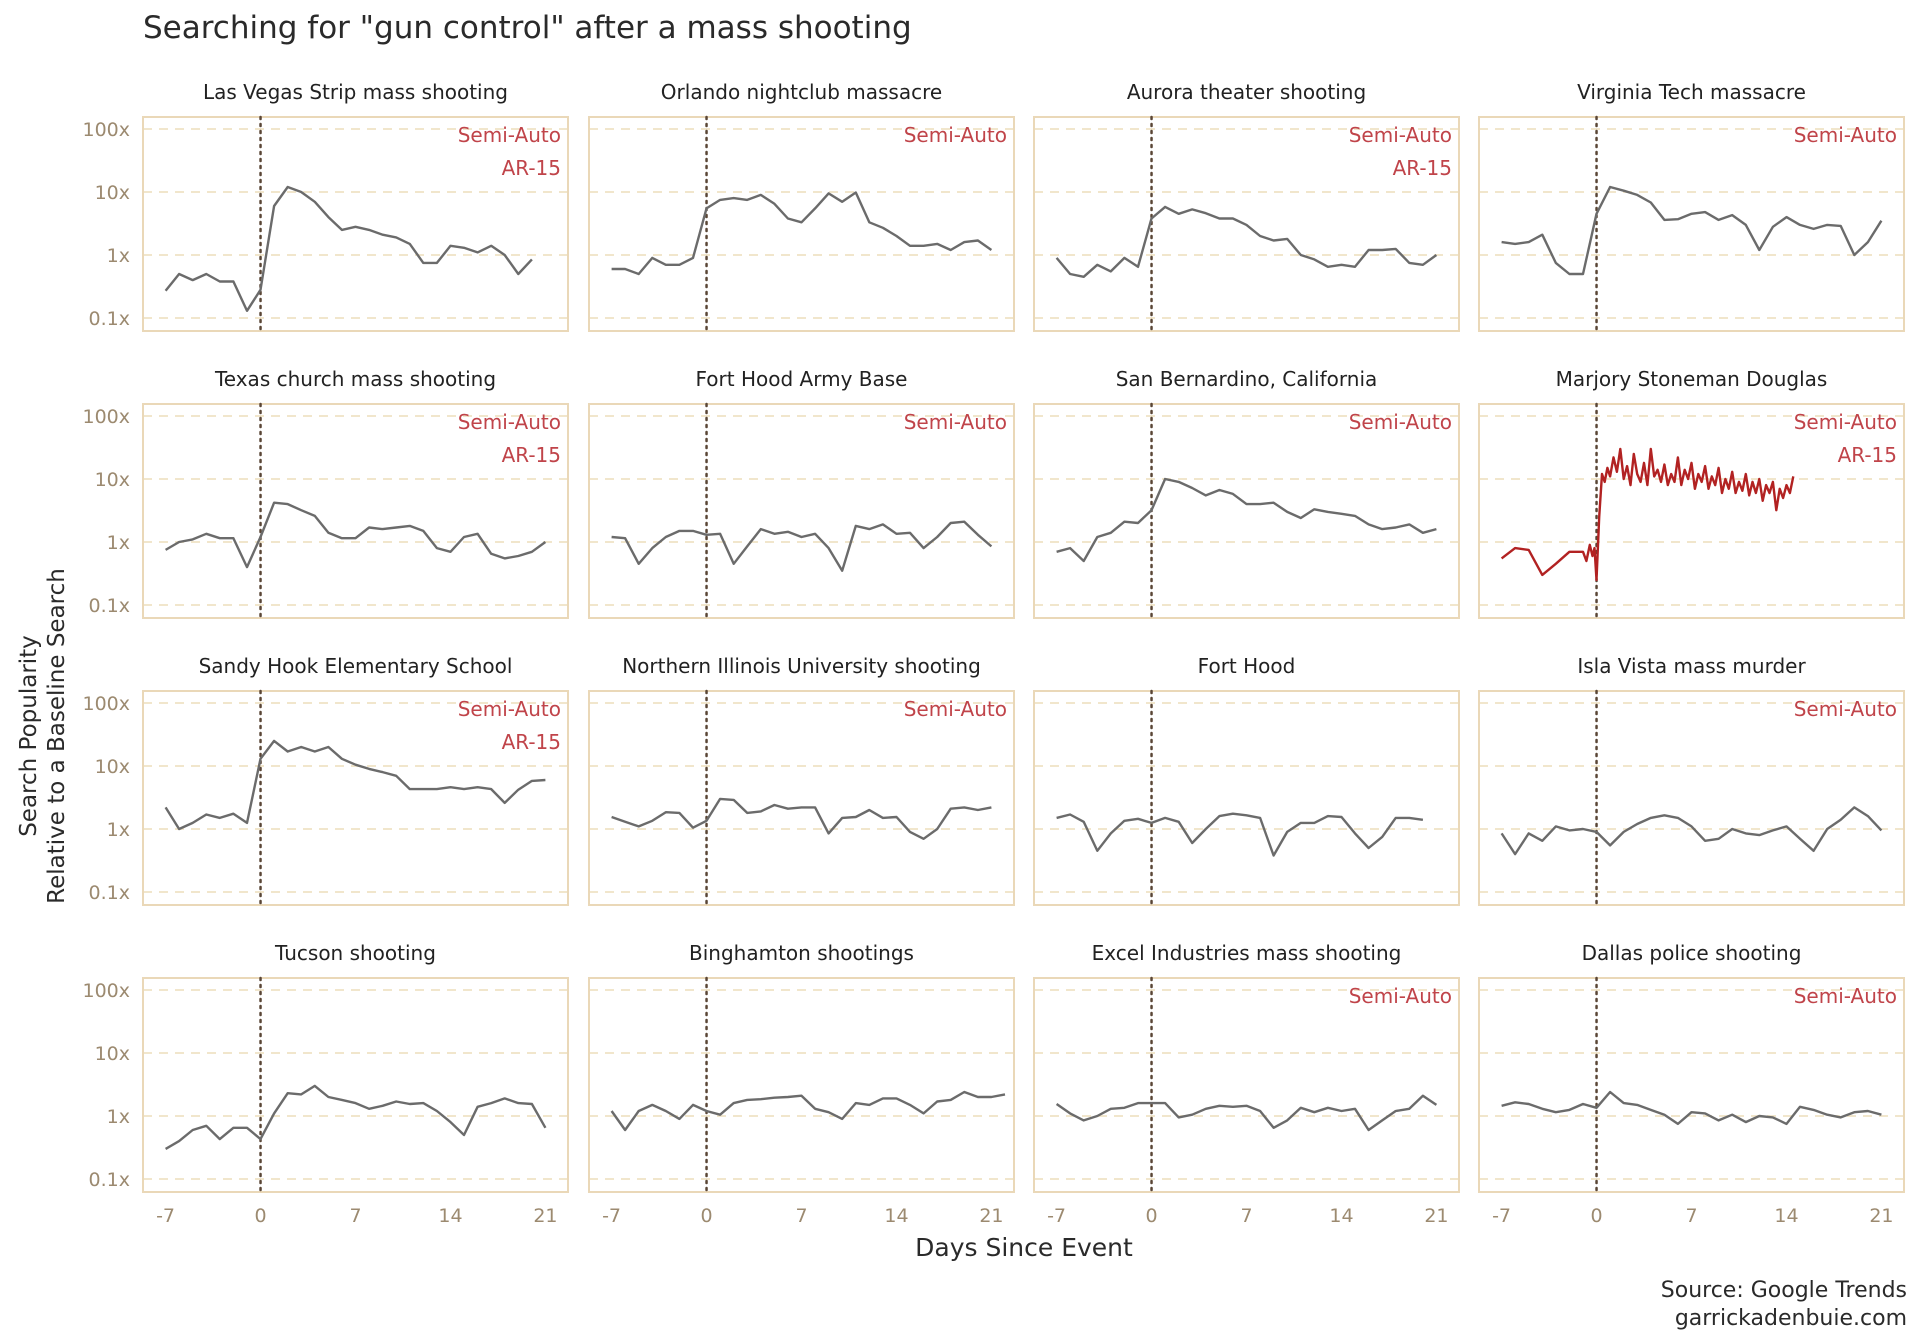  I want to click on caption-source: Source: Google Trends, so click(1784, 1290).